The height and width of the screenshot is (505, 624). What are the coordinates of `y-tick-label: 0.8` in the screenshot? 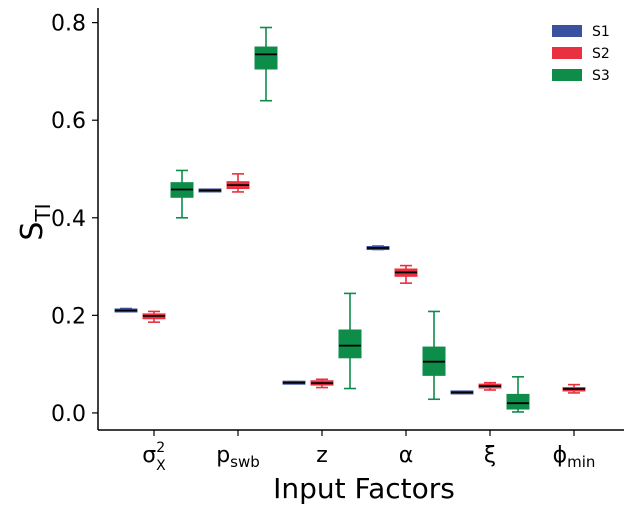 It's located at (68, 24).